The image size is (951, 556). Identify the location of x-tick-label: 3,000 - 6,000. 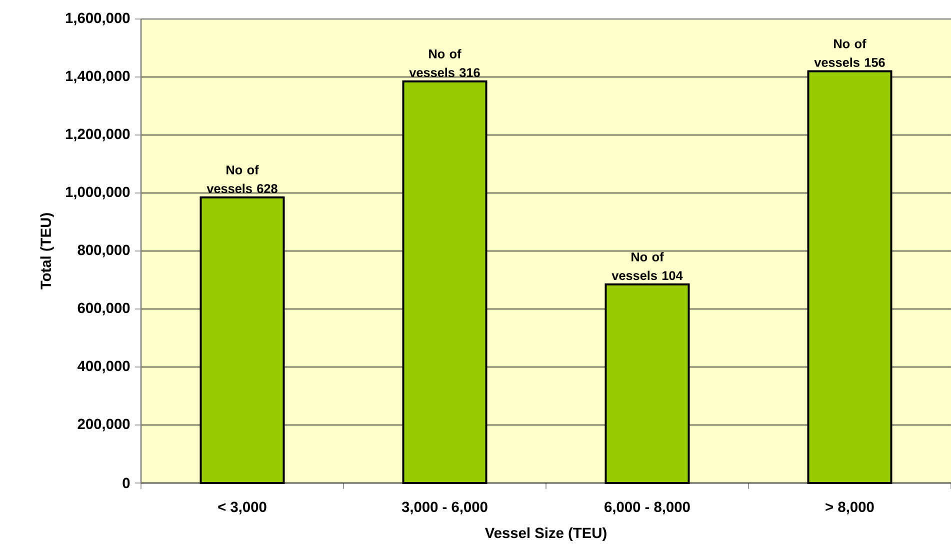
(445, 508).